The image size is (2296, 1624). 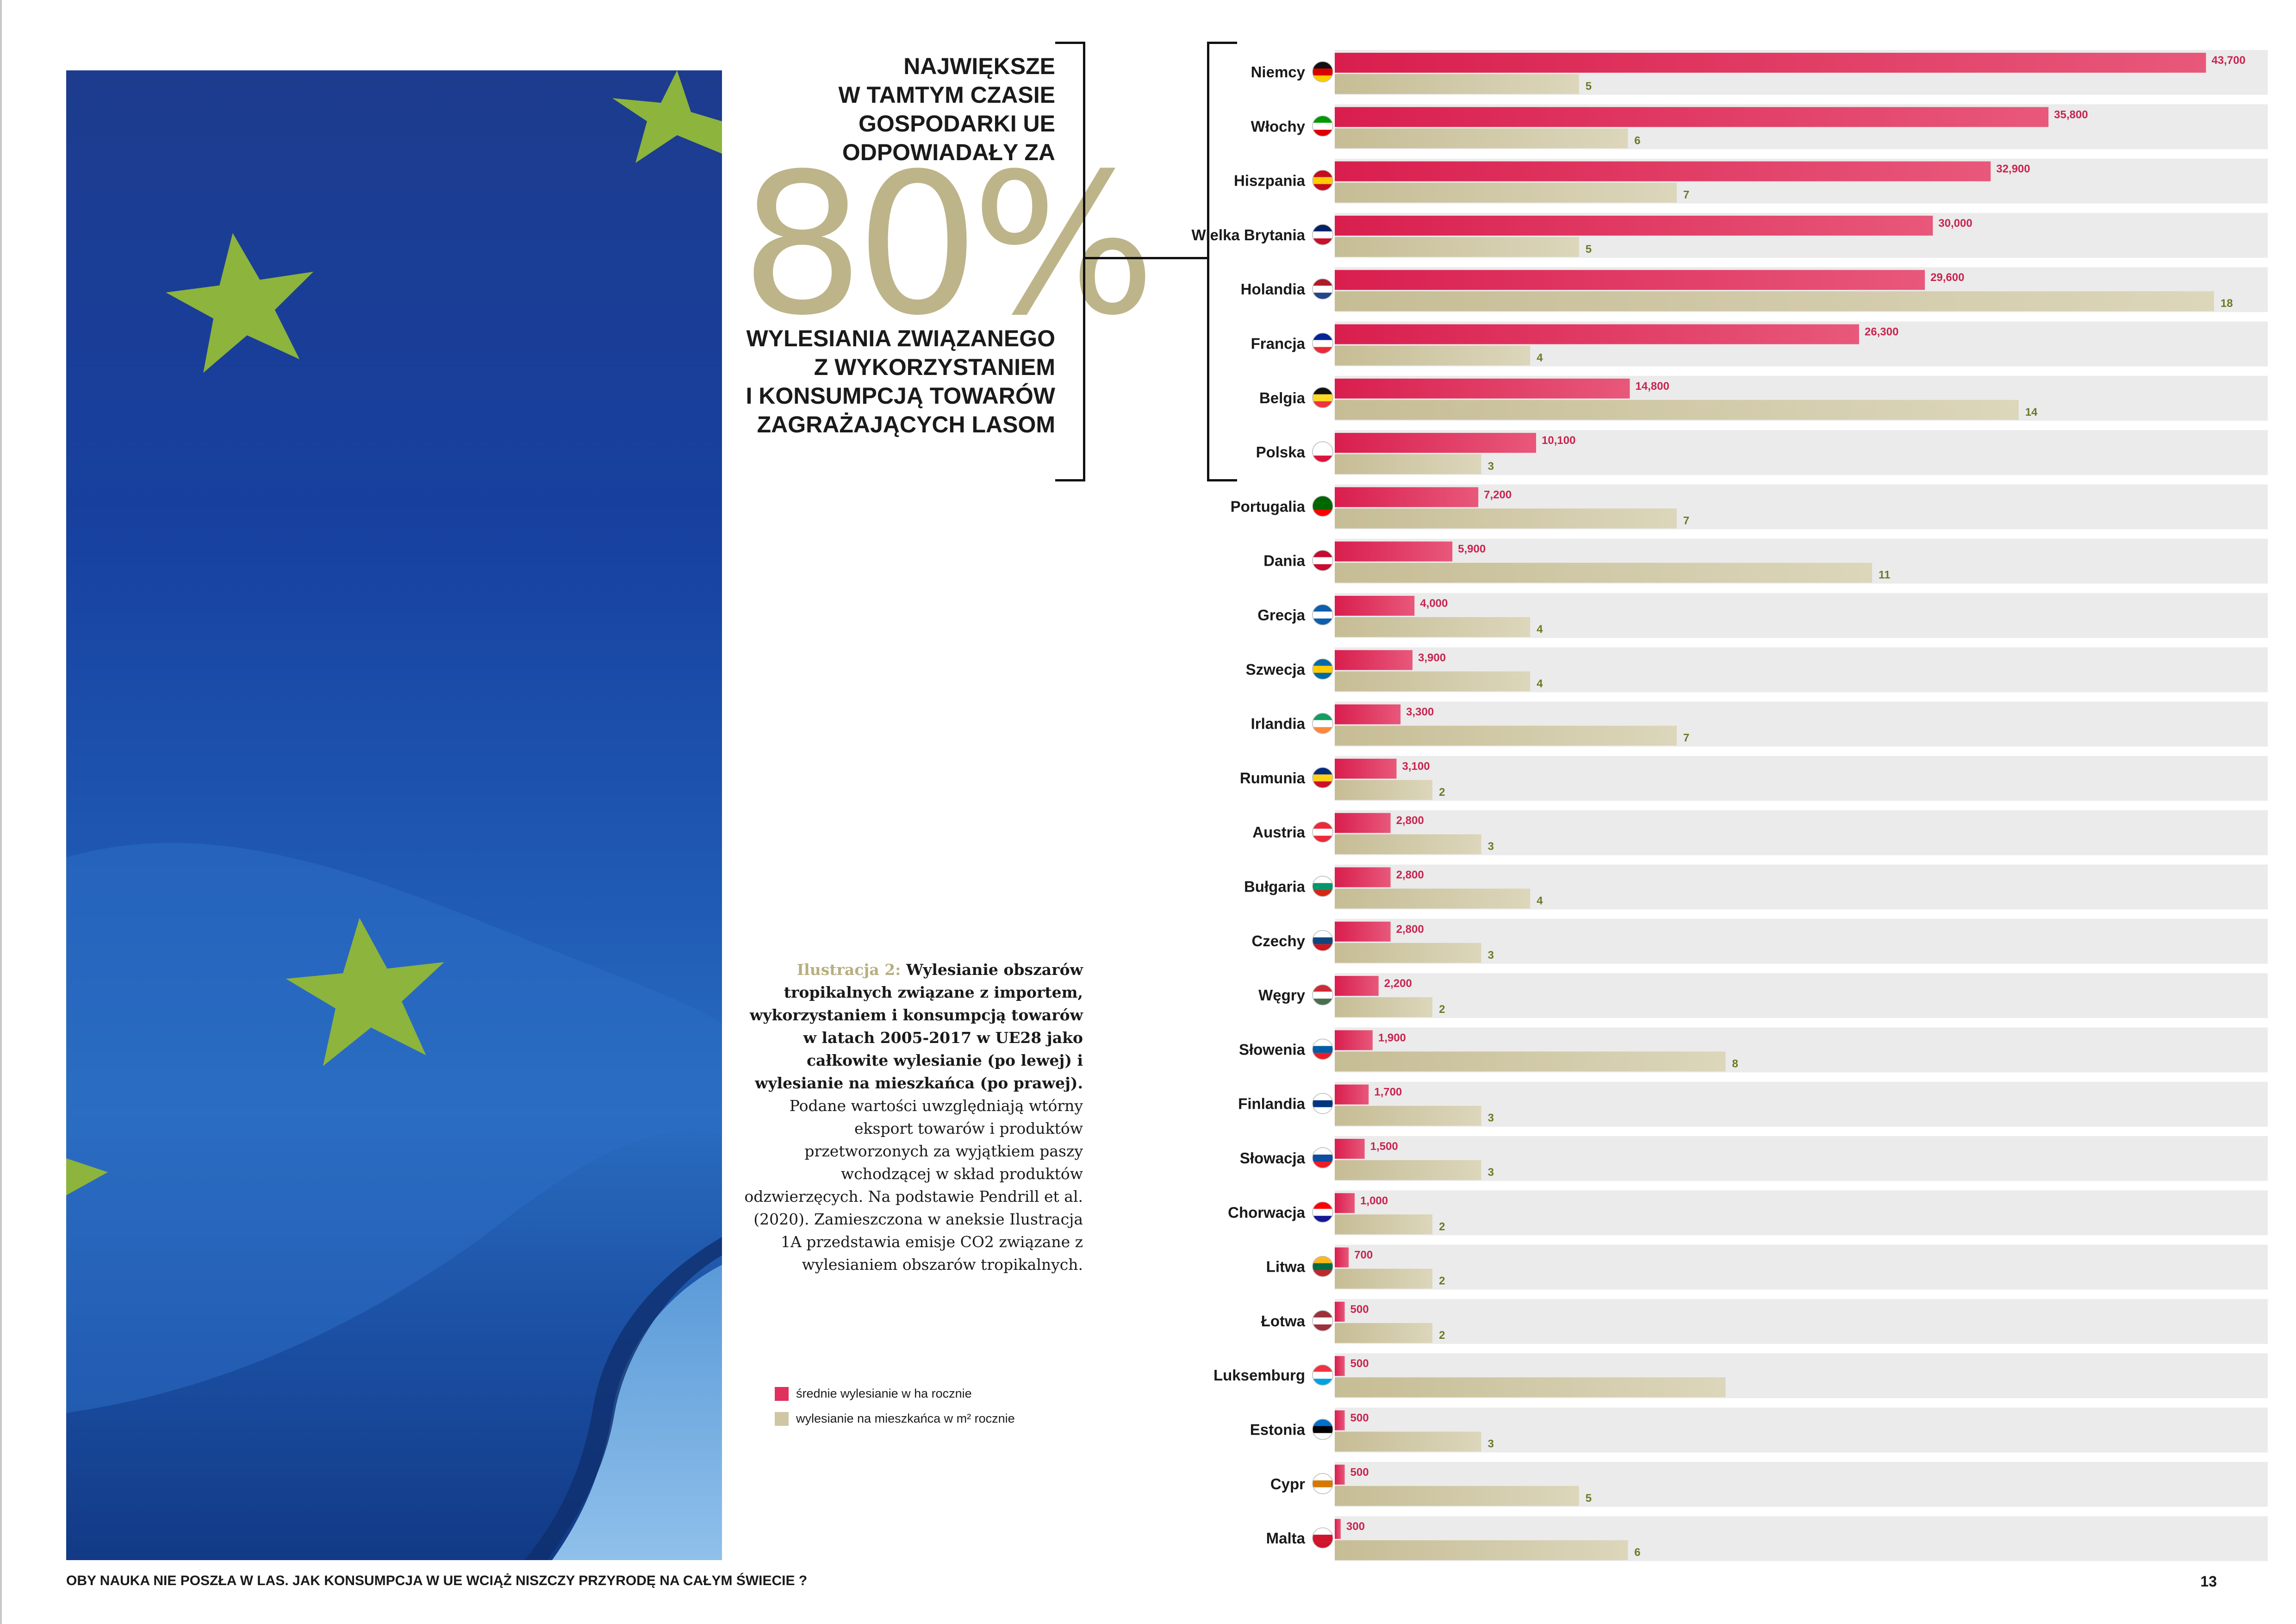 What do you see at coordinates (1392, 1037) in the screenshot?
I see `data-label-area: 1,900` at bounding box center [1392, 1037].